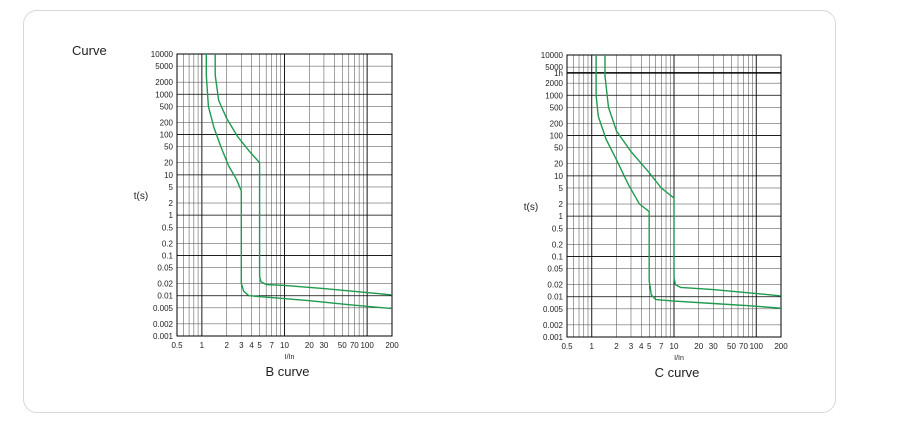 This screenshot has width=899, height=426. I want to click on chart-title: C curve, so click(677, 372).